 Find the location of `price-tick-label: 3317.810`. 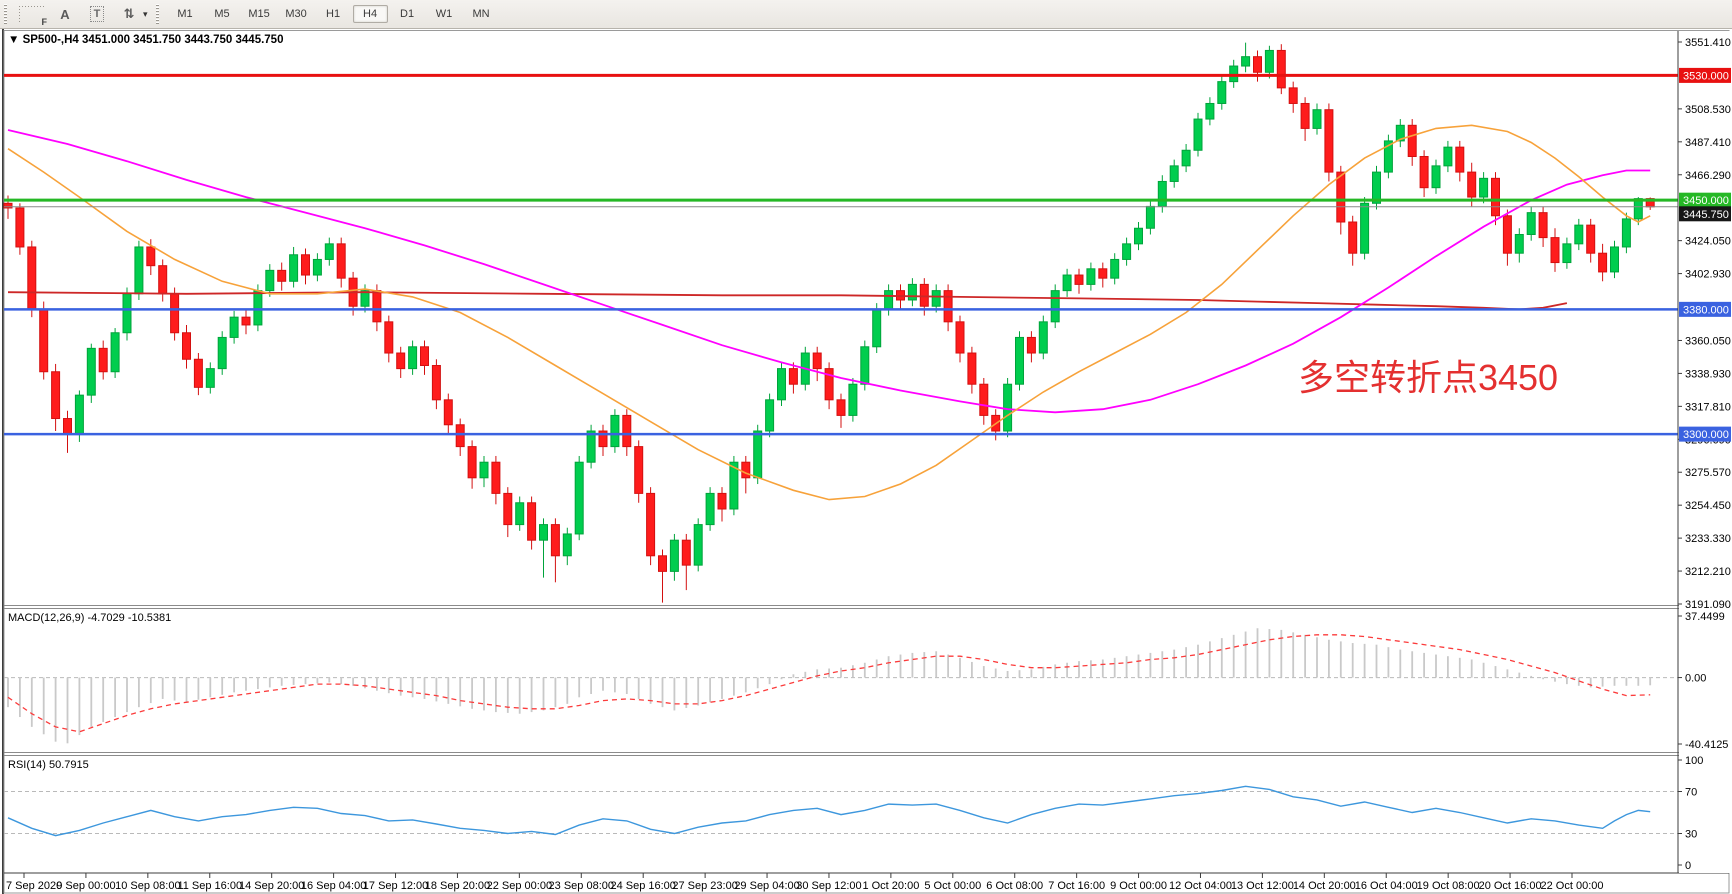

price-tick-label: 3317.810 is located at coordinates (1708, 407).